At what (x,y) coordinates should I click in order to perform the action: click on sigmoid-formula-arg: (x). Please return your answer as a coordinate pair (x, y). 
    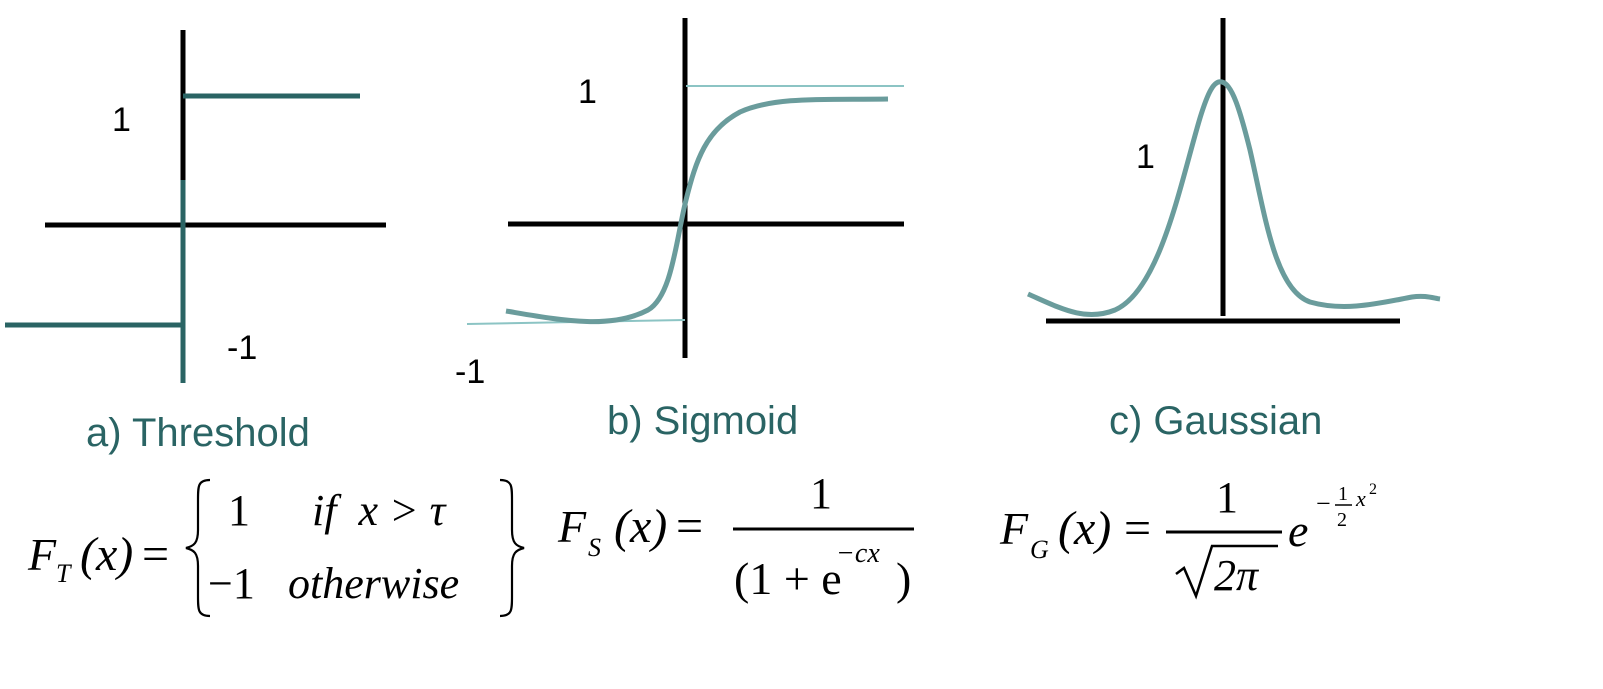
    Looking at the image, I should click on (640, 526).